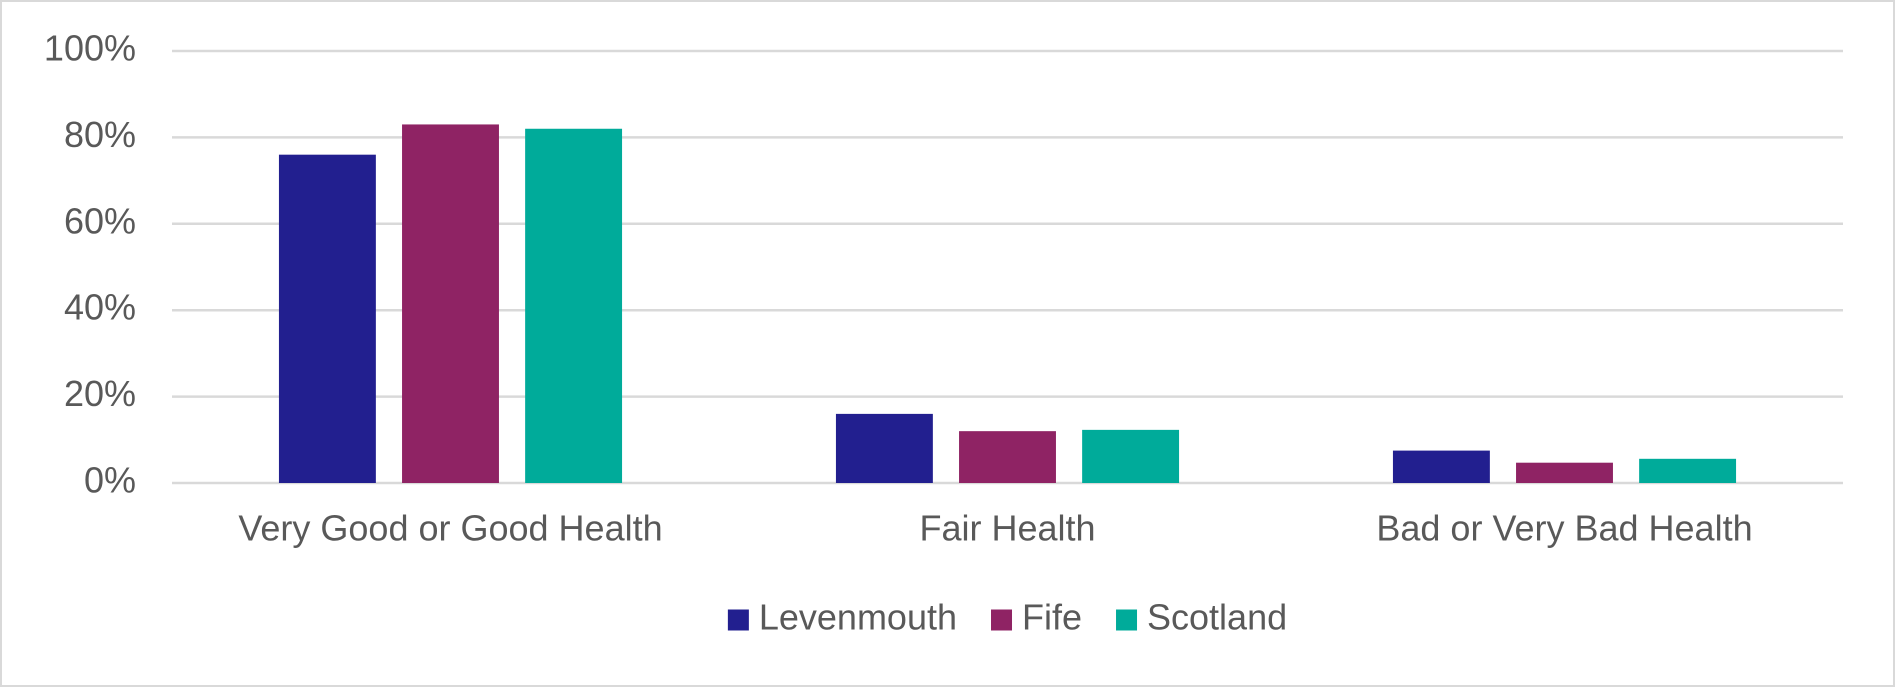  Describe the element at coordinates (1052, 617) in the screenshot. I see `legend-label: Fife` at that location.